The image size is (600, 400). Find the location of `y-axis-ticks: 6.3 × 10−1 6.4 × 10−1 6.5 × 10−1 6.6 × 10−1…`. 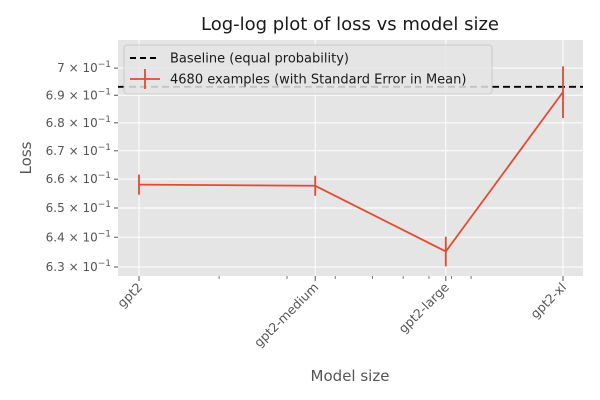

y-axis-ticks: 6.3 × 10−1 6.4 × 10−1 6.5 × 10−1 6.6 × 10−1… is located at coordinates (82, 167).